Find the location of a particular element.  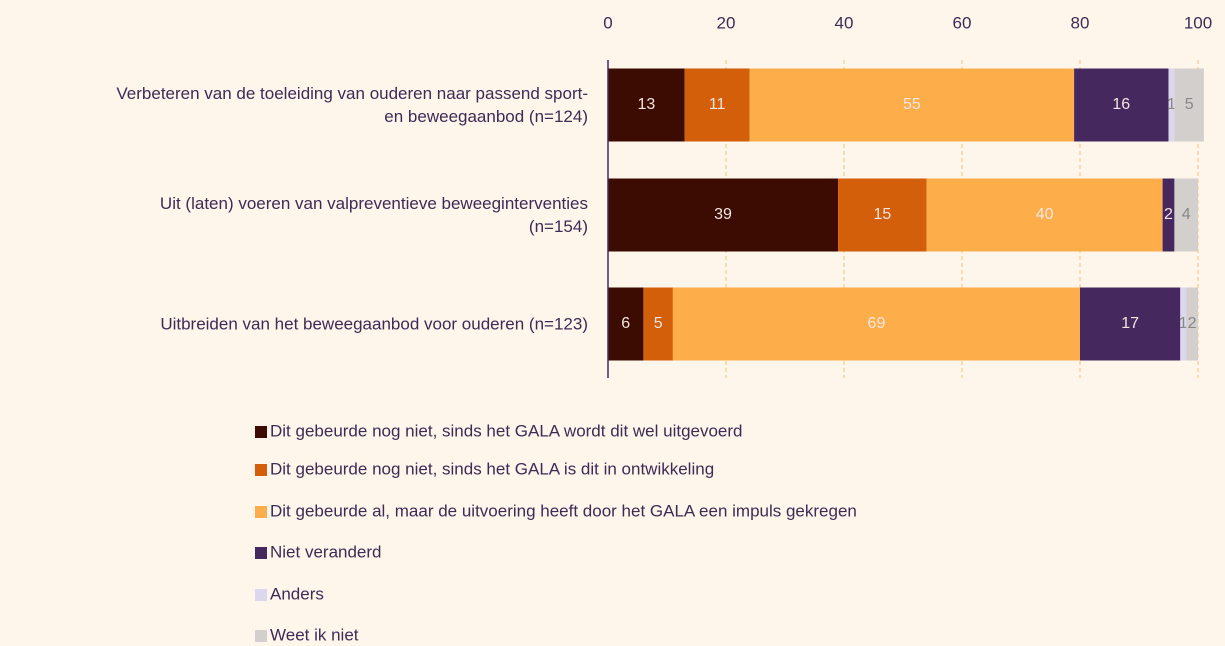

data-label: 13 is located at coordinates (646, 104).